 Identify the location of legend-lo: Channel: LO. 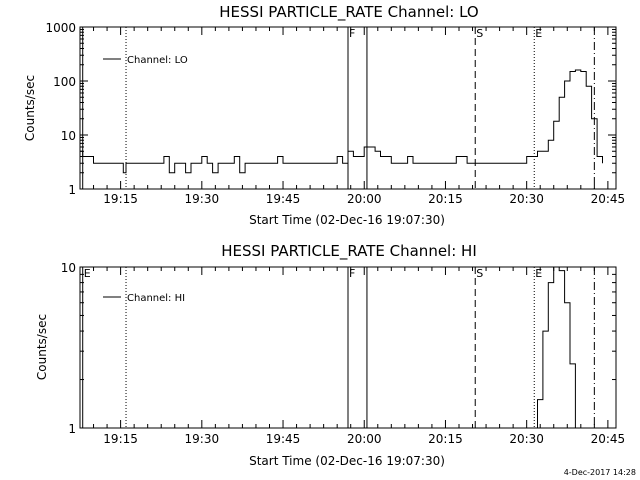
(145, 60).